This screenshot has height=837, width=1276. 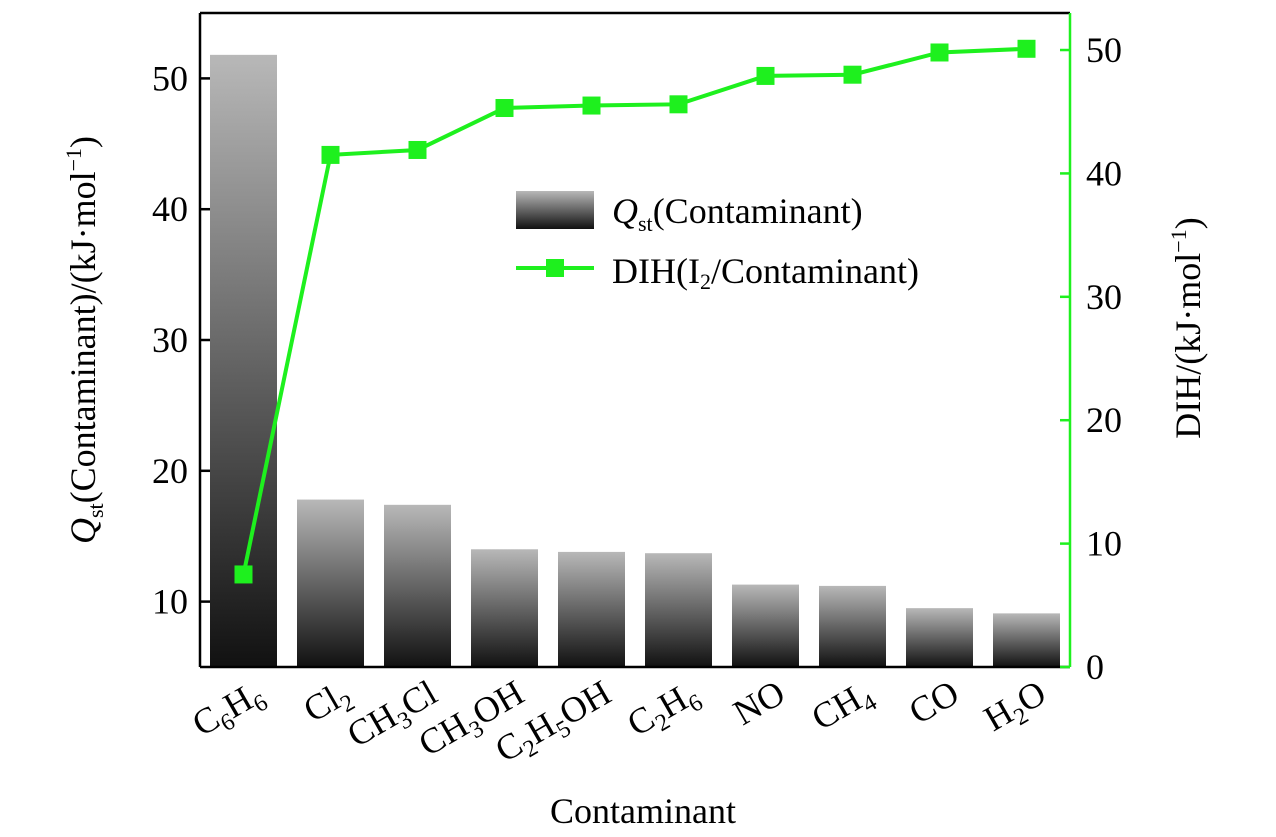 What do you see at coordinates (737, 213) in the screenshot?
I see `legend-bar-label: Qst(Contaminant)` at bounding box center [737, 213].